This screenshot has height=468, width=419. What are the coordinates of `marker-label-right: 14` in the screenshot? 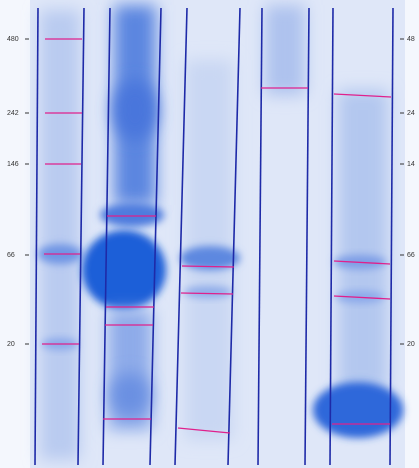 It's located at (411, 164).